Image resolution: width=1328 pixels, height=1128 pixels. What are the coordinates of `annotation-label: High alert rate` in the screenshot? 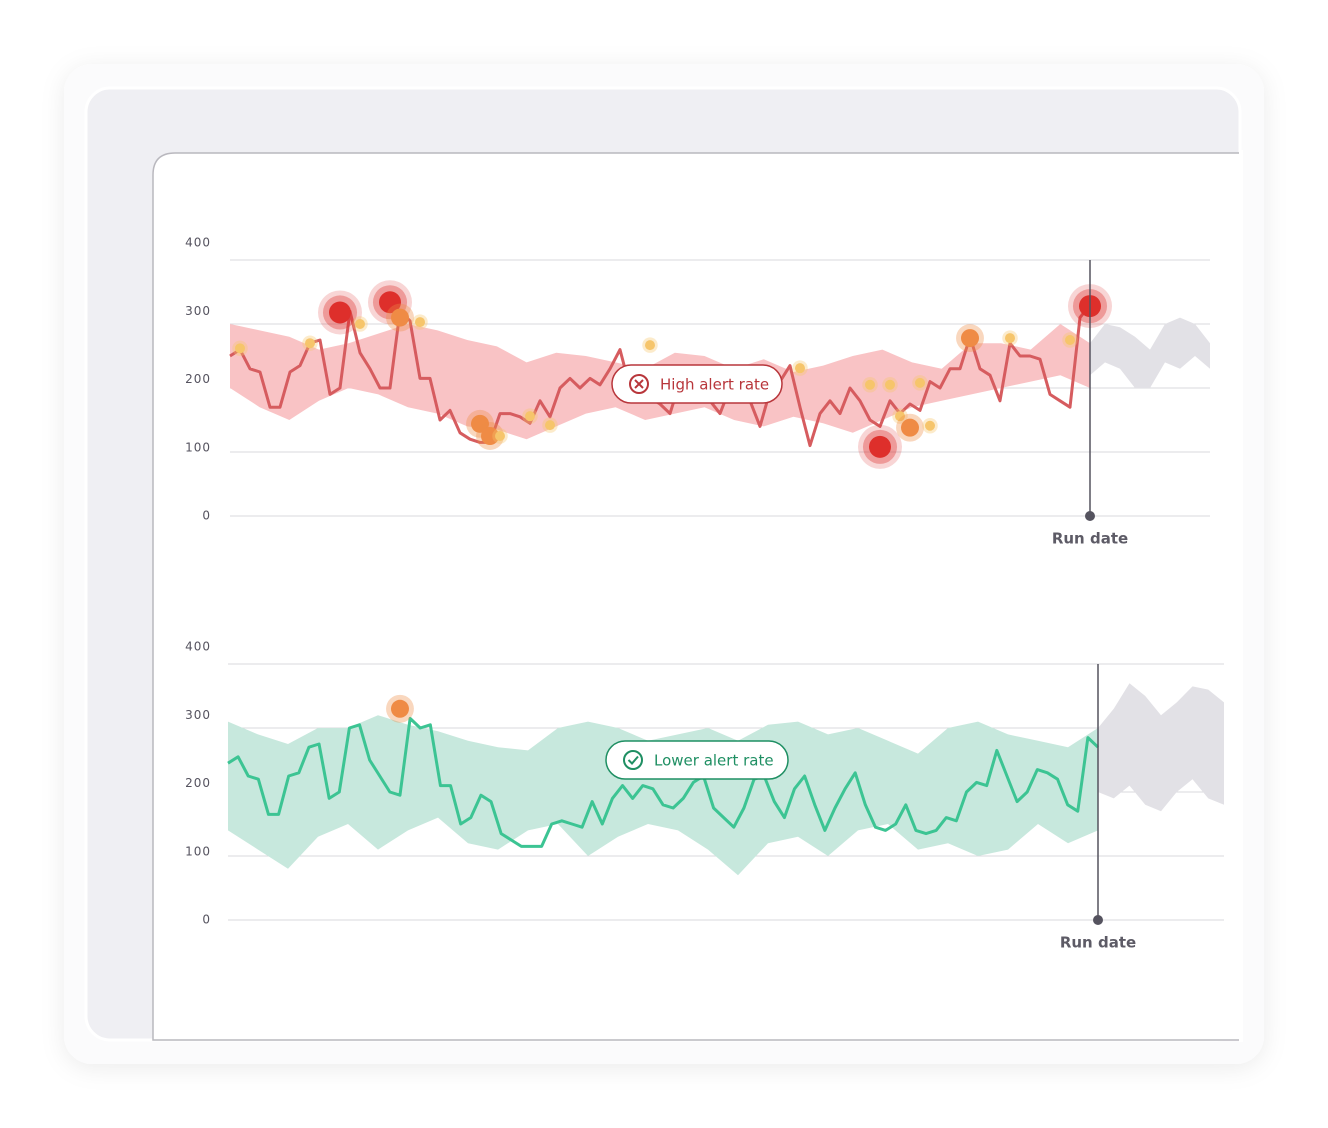 It's located at (714, 385).